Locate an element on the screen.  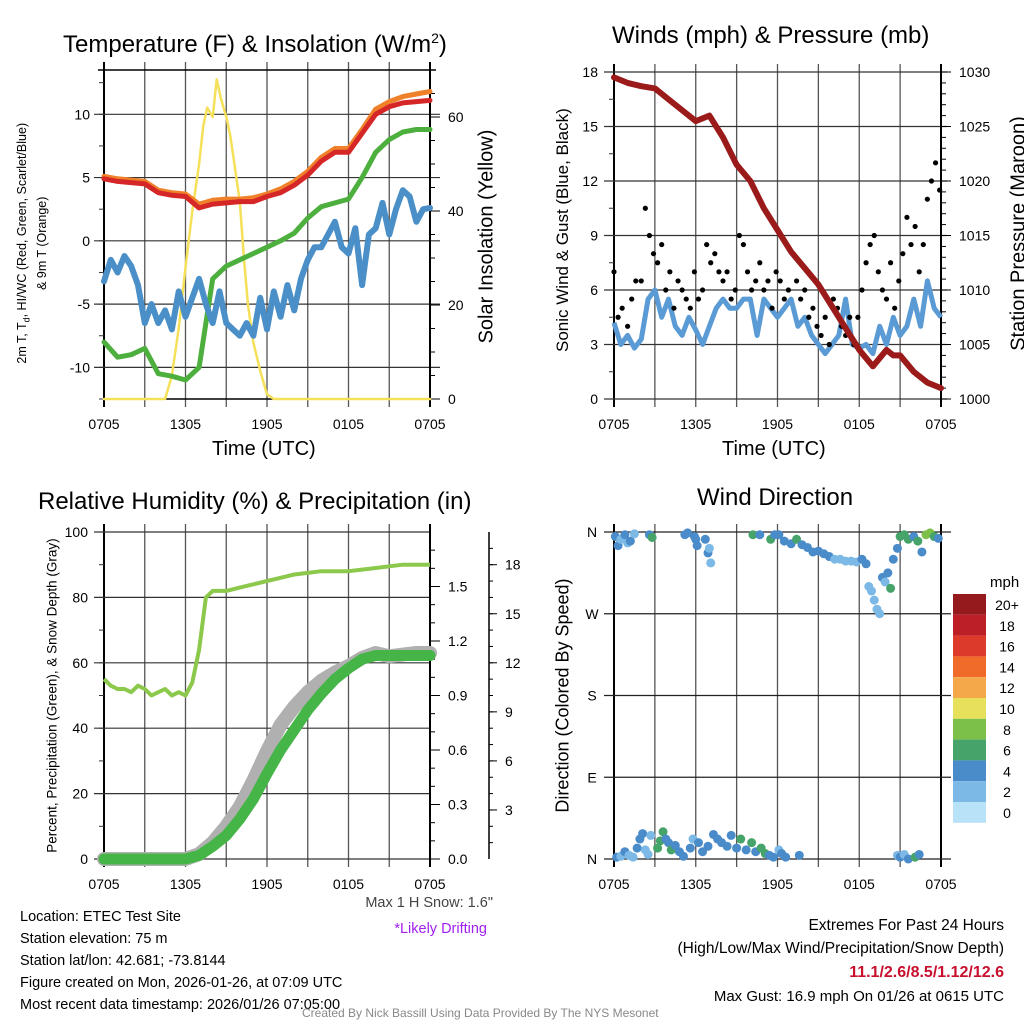
wind-ytick-label: 9 is located at coordinates (594, 236).